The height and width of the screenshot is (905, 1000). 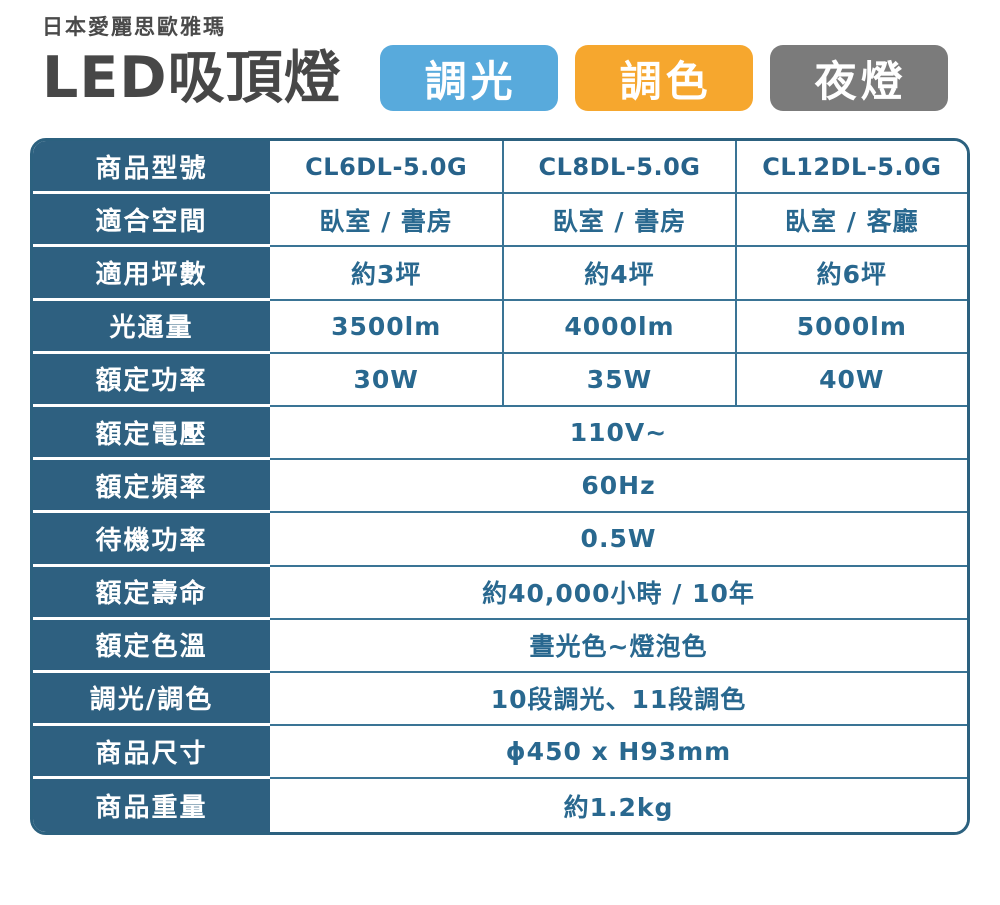 I want to click on badge-night-light: 夜燈, so click(x=858, y=78).